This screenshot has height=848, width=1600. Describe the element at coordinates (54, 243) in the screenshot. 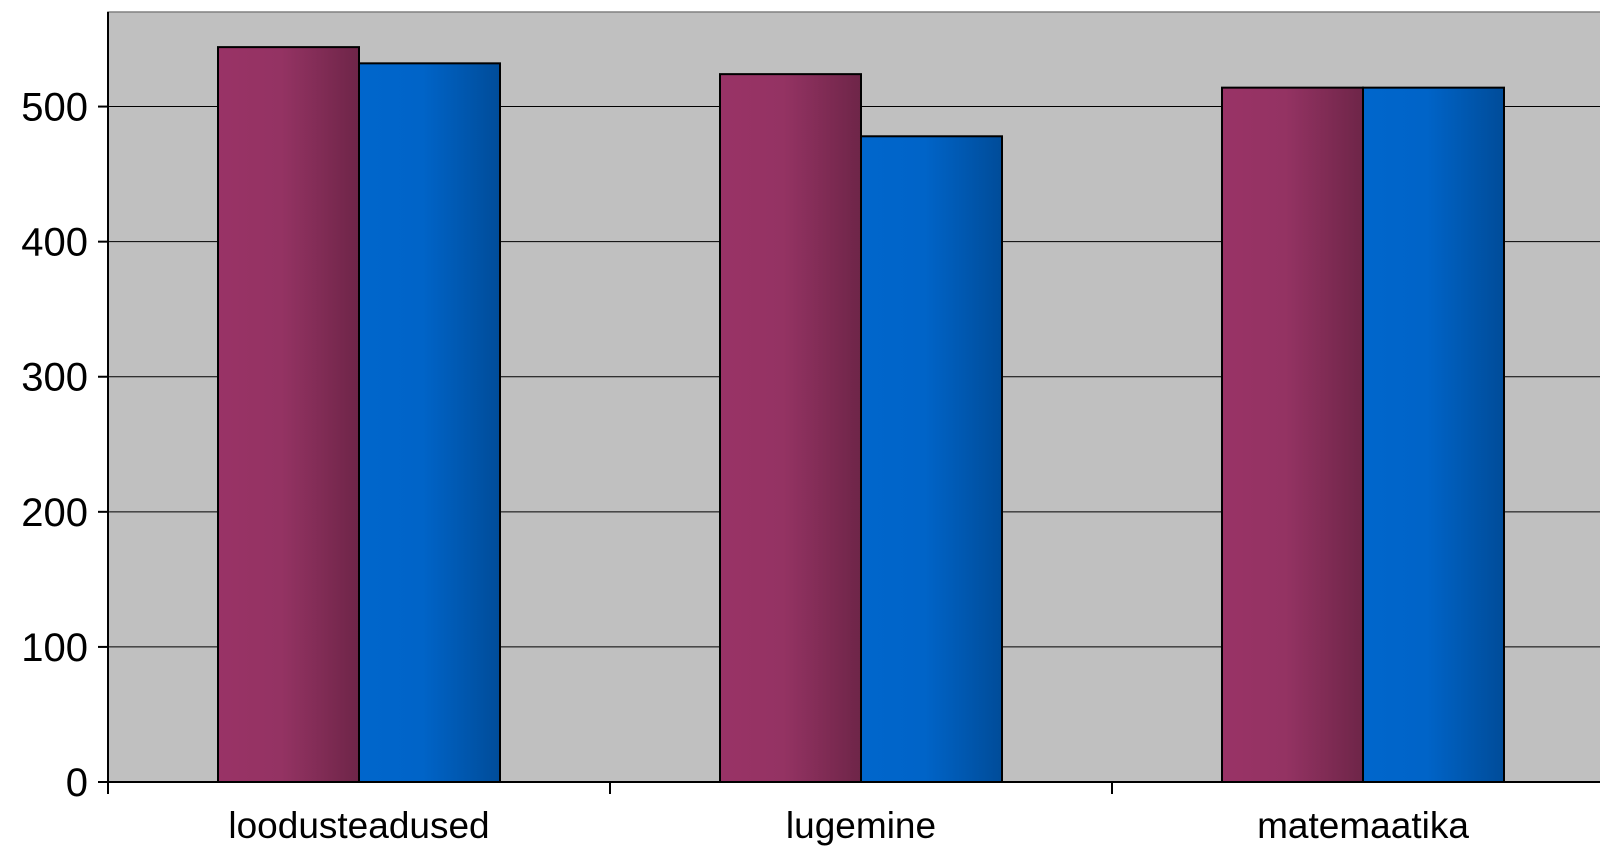

I see `y-tick-label: 400` at that location.